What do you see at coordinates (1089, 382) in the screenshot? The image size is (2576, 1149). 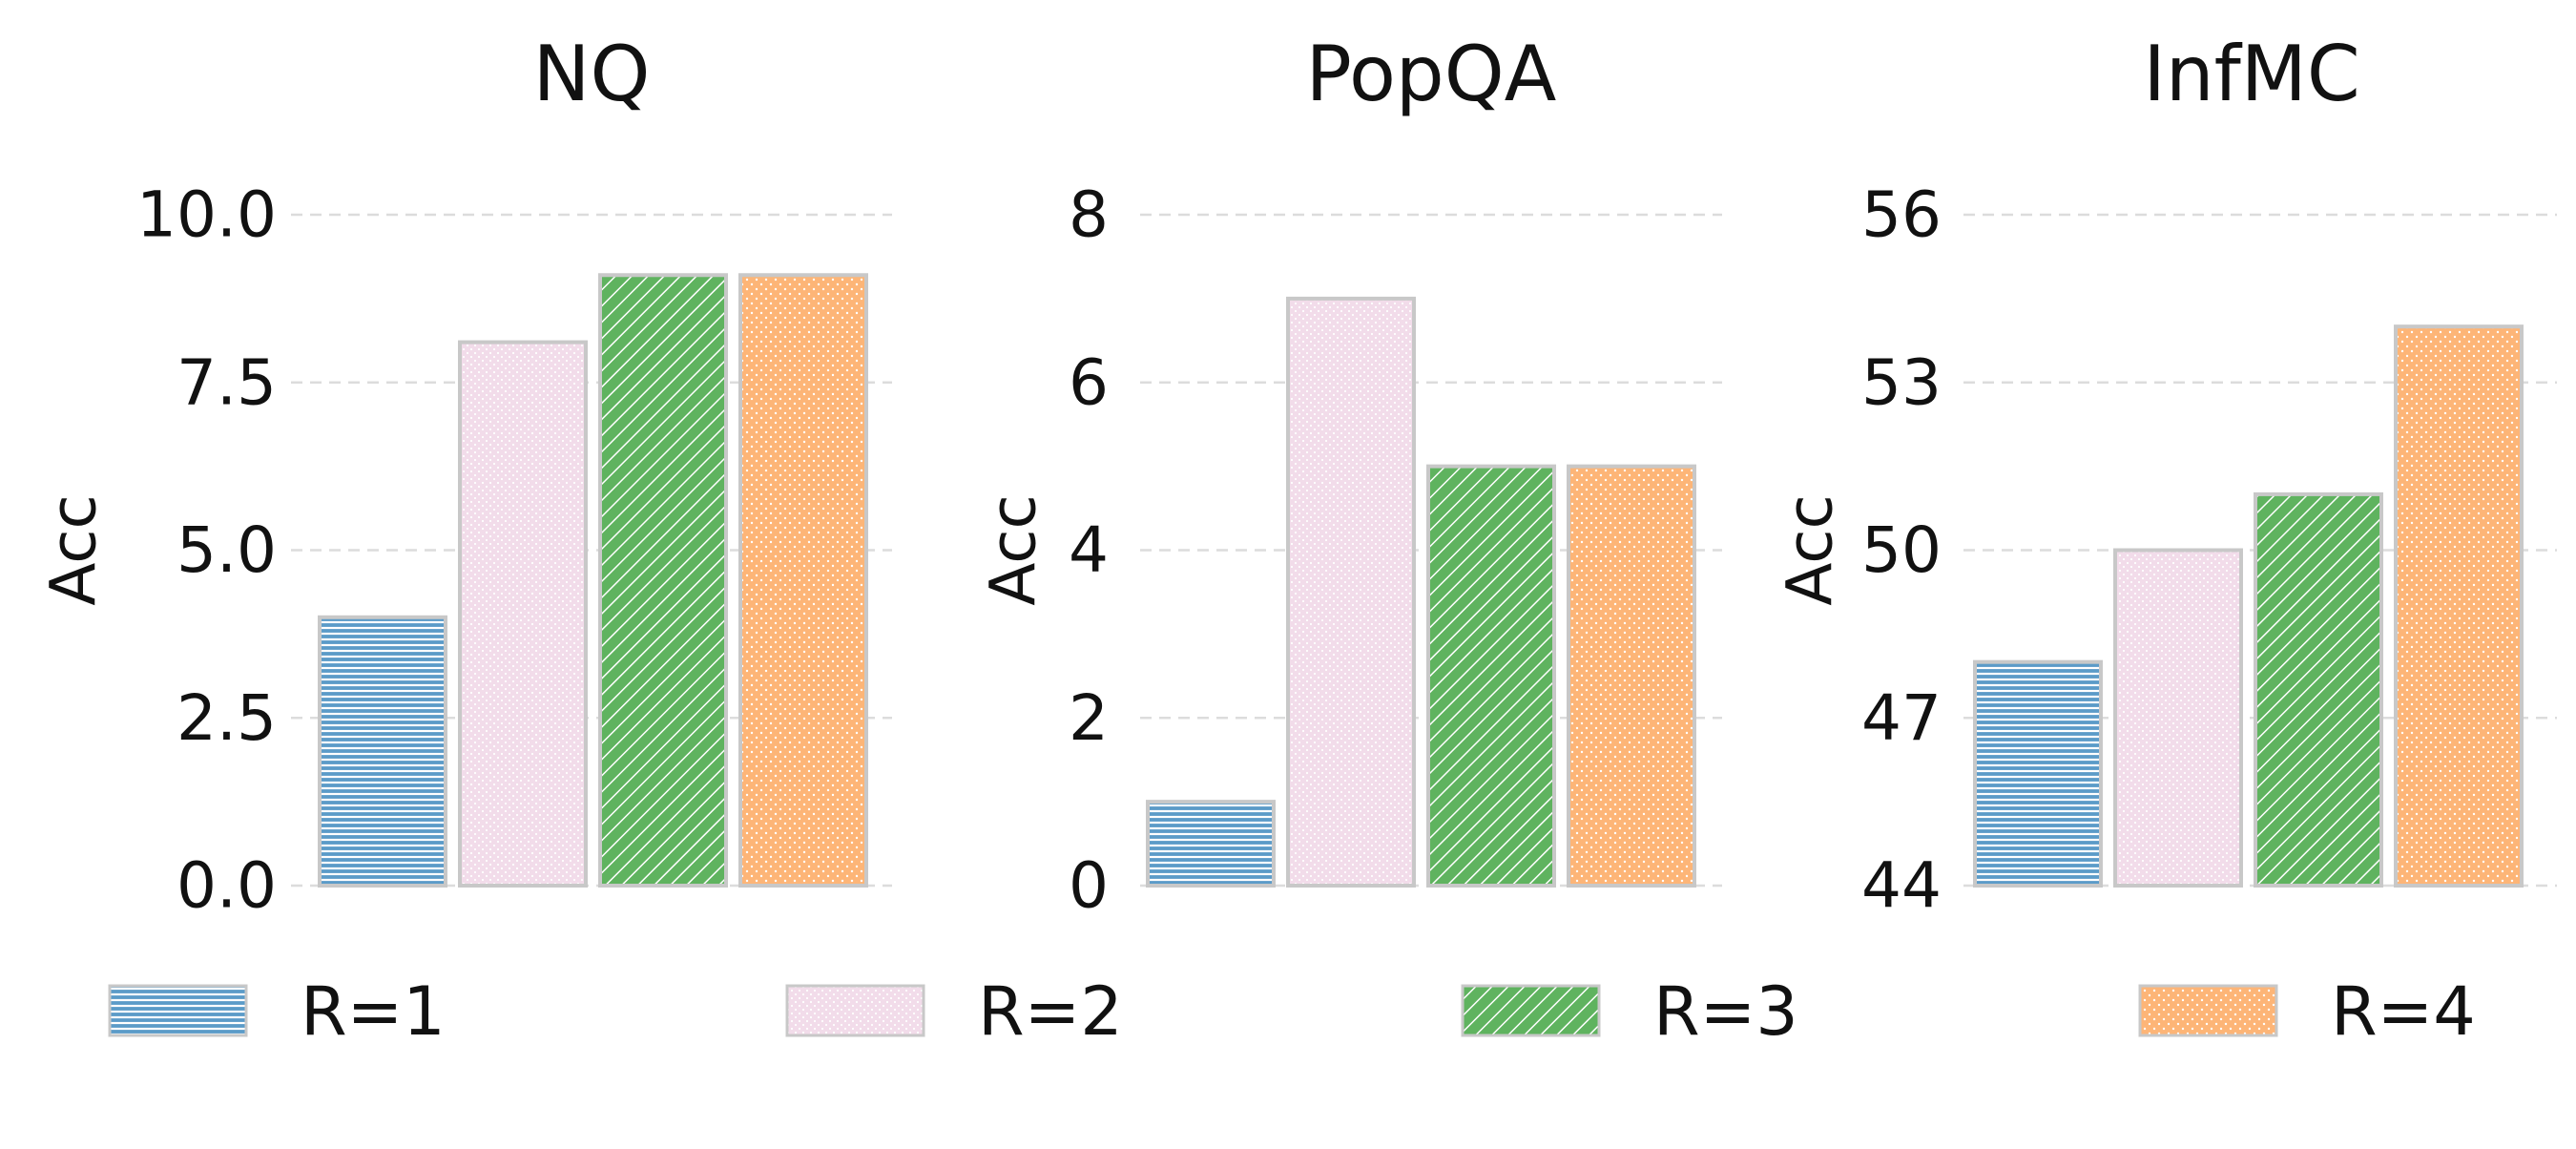 I see `y-tick-label: 6` at bounding box center [1089, 382].